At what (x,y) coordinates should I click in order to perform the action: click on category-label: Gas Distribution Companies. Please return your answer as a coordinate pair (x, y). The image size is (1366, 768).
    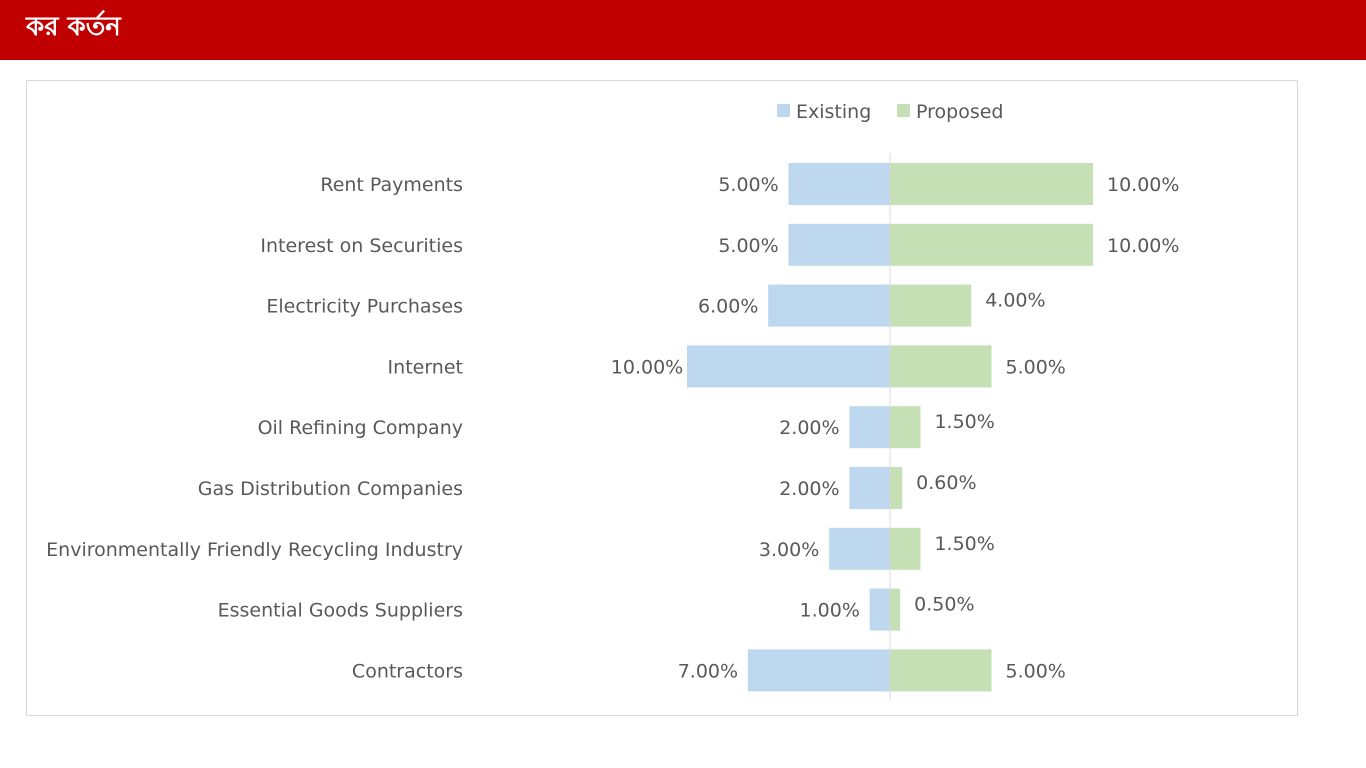
    Looking at the image, I should click on (330, 489).